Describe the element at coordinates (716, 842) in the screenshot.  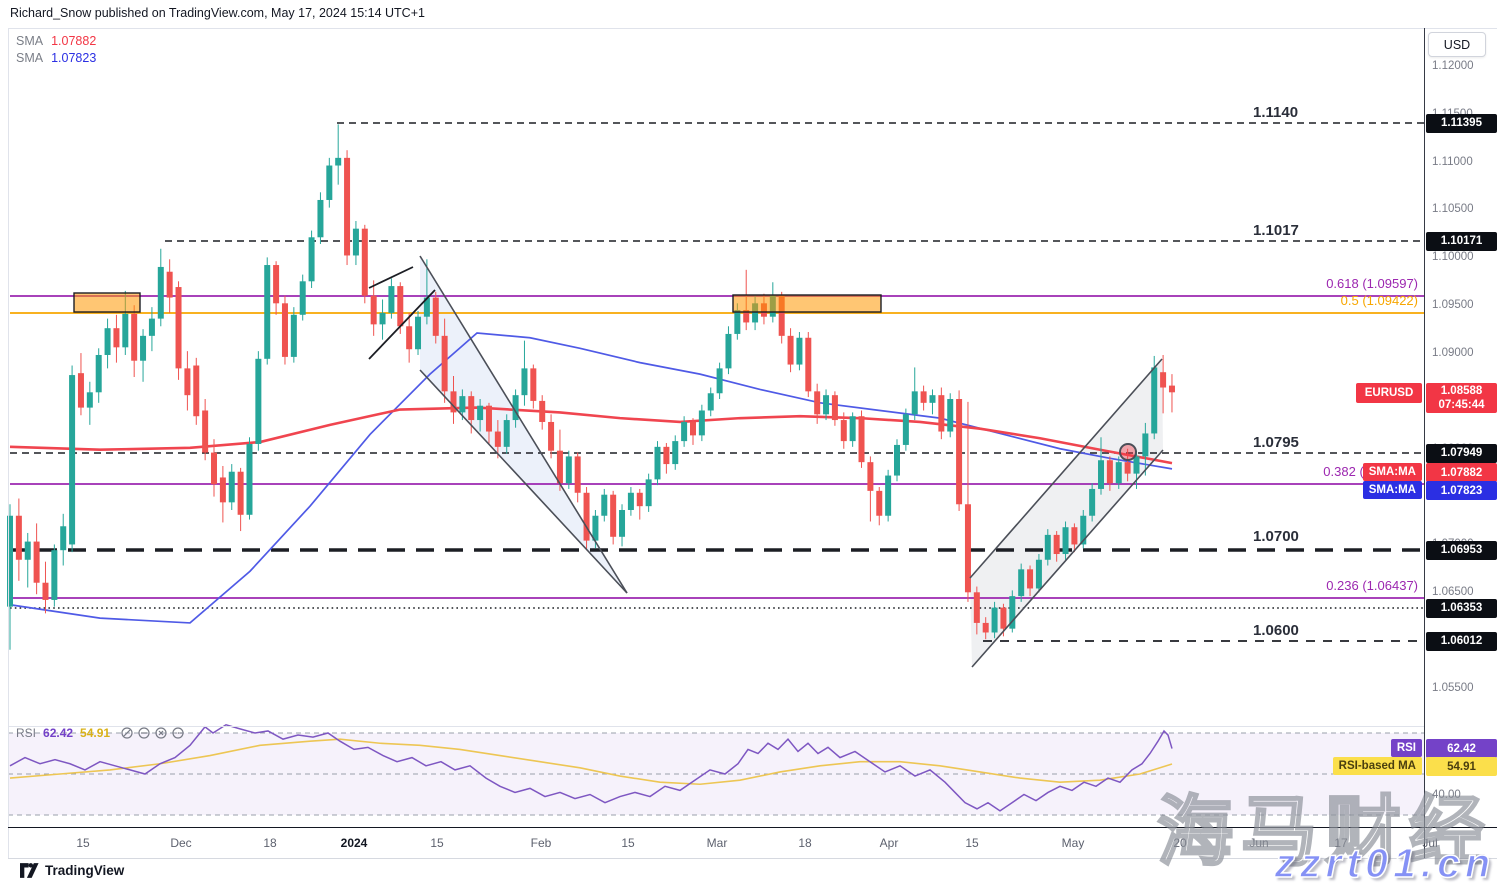
I see `time-axis` at that location.